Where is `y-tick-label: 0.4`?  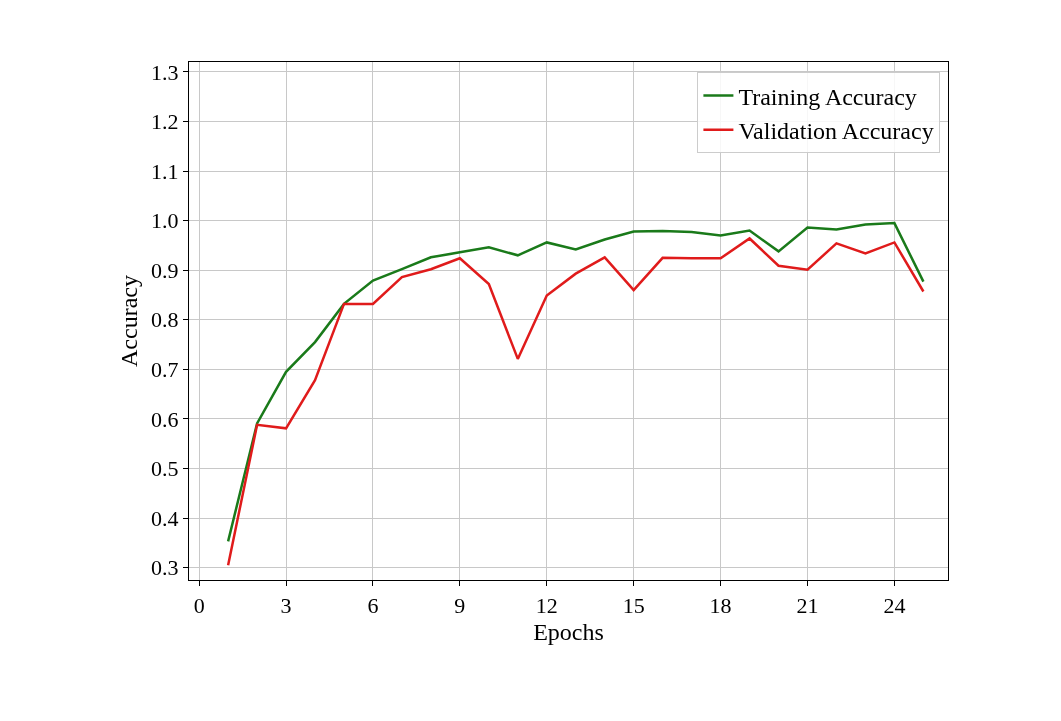
y-tick-label: 0.4 is located at coordinates (165, 518).